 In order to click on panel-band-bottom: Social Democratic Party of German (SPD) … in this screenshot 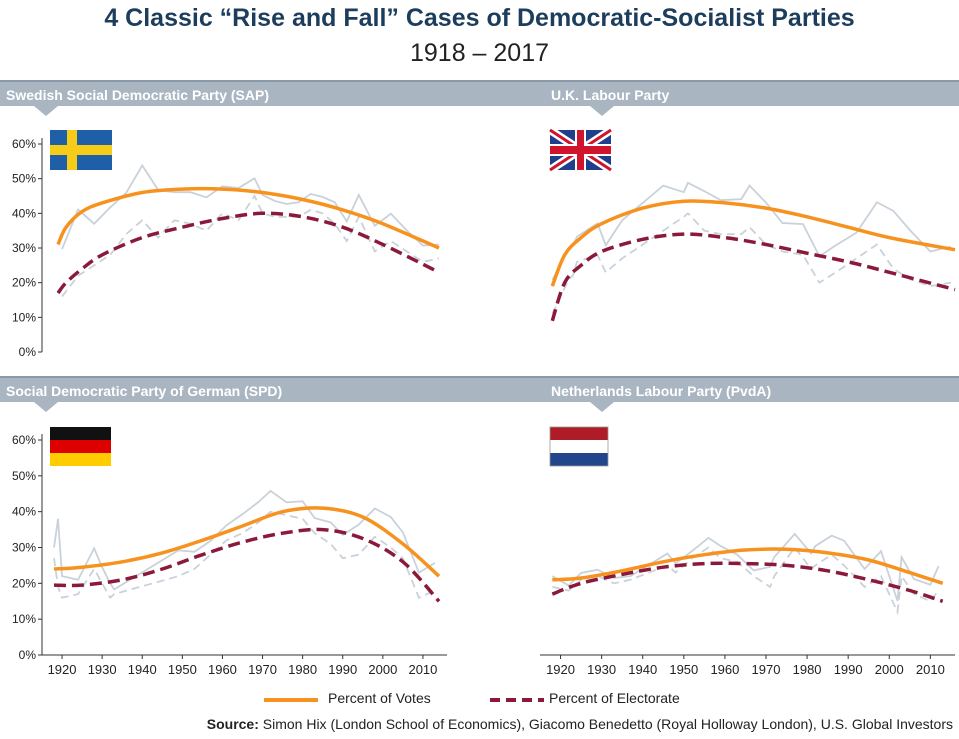, I will do `click(479, 389)`.